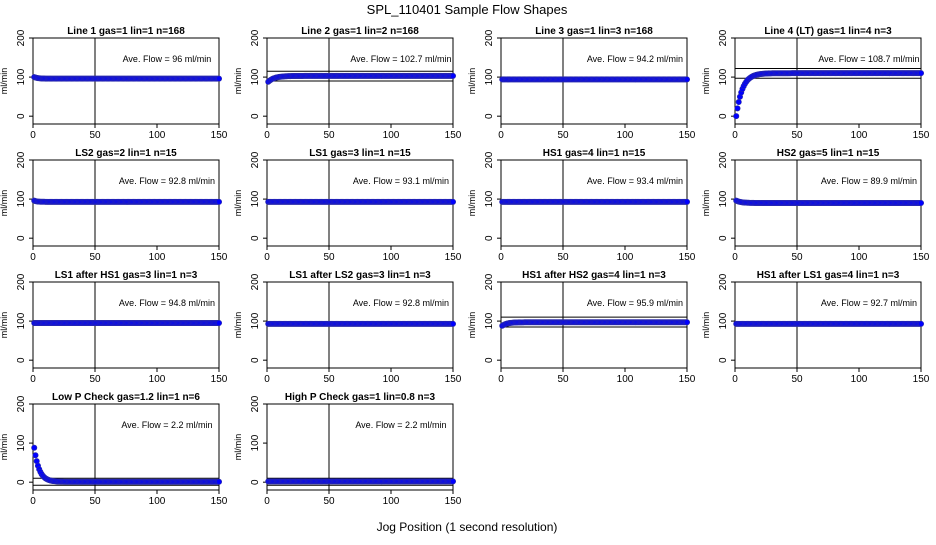 This screenshot has width=936, height=545. What do you see at coordinates (126, 397) in the screenshot?
I see `panel-title: Low P Check gas=1.2 lin=1 n=6` at bounding box center [126, 397].